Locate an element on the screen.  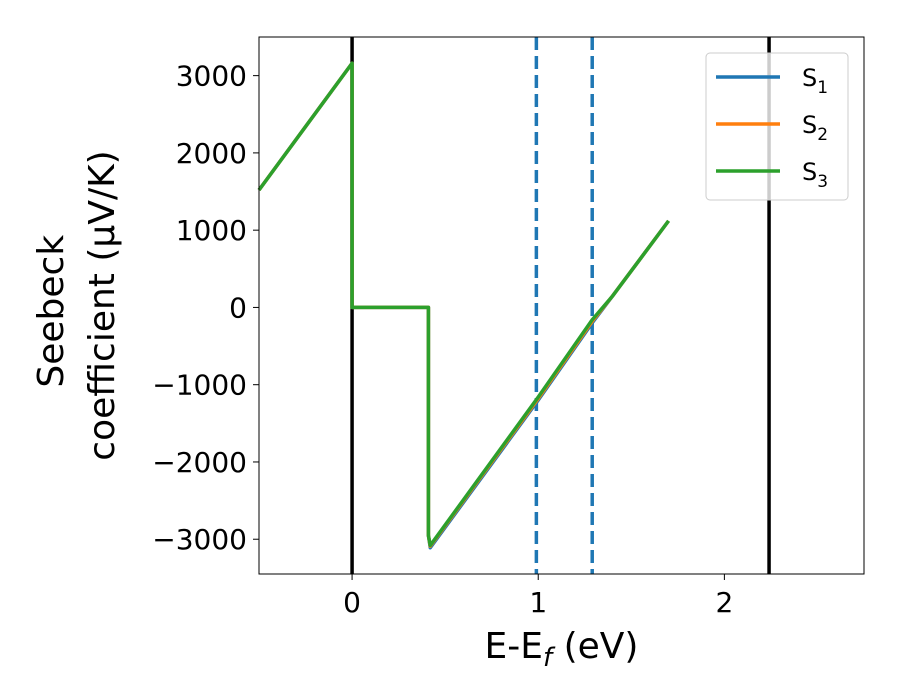
legend-box is located at coordinates (777, 126).